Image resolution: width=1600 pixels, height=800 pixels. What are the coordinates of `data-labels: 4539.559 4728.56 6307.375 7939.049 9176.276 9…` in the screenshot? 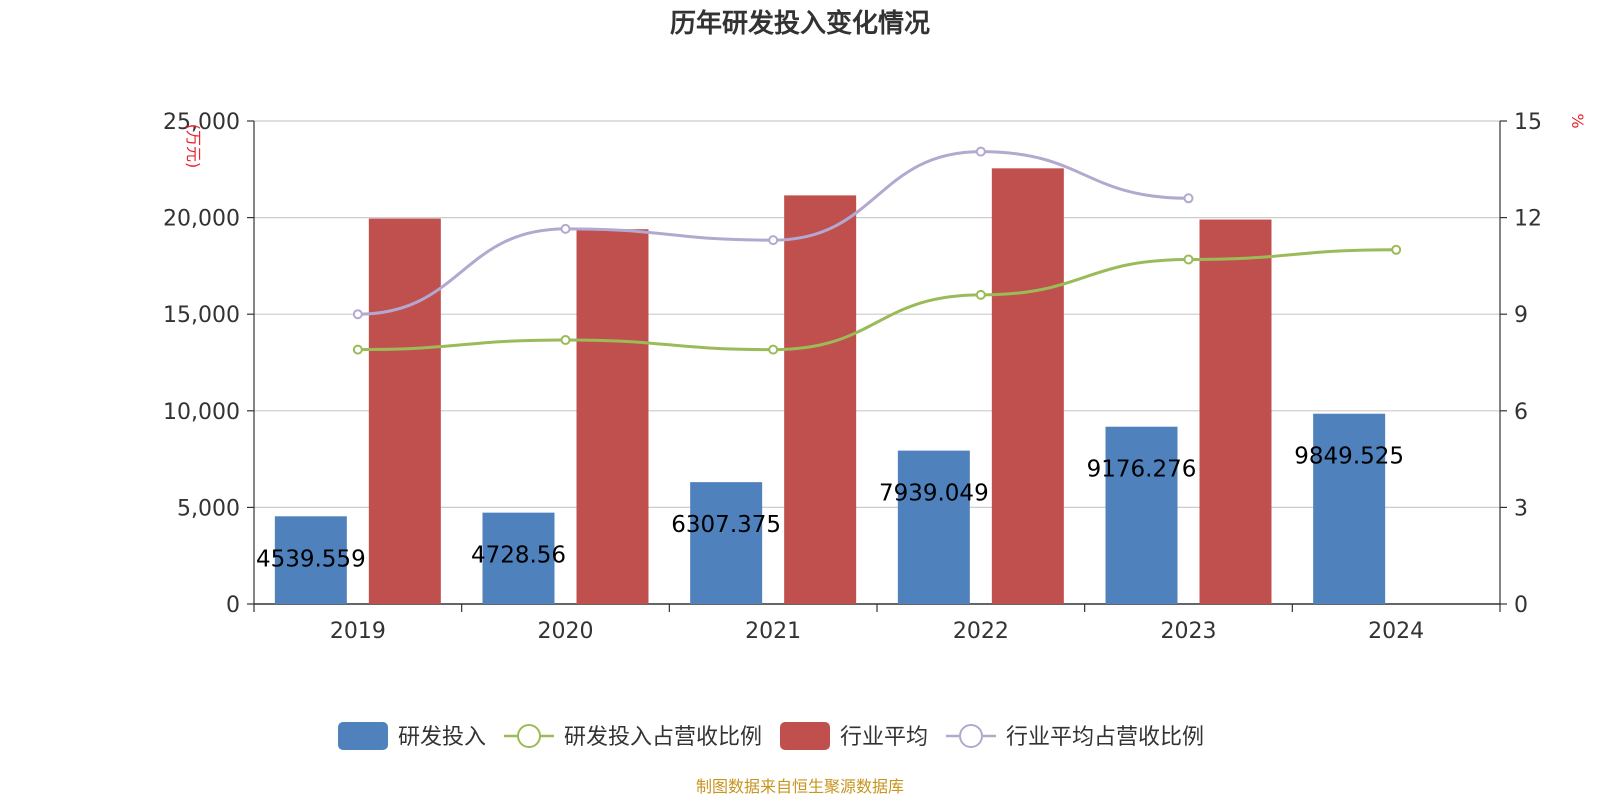 It's located at (830, 508).